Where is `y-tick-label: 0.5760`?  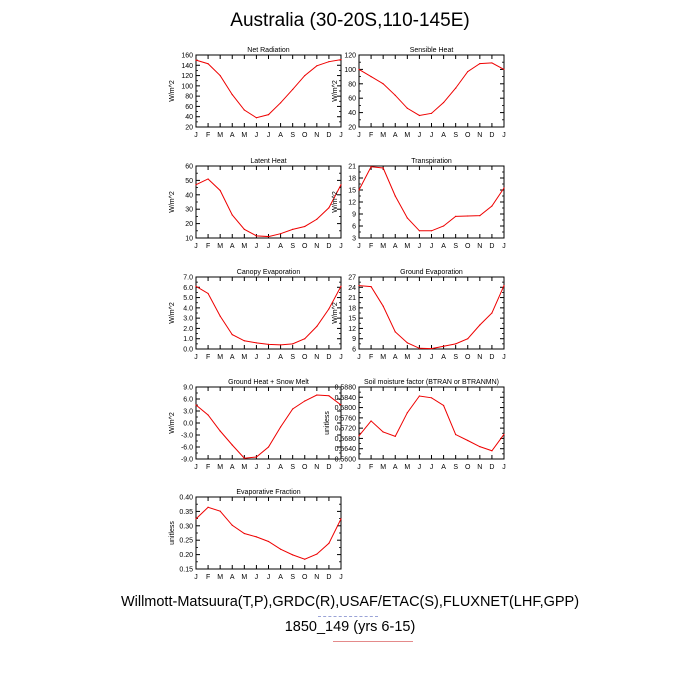
y-tick-label: 0.5760 is located at coordinates (346, 418).